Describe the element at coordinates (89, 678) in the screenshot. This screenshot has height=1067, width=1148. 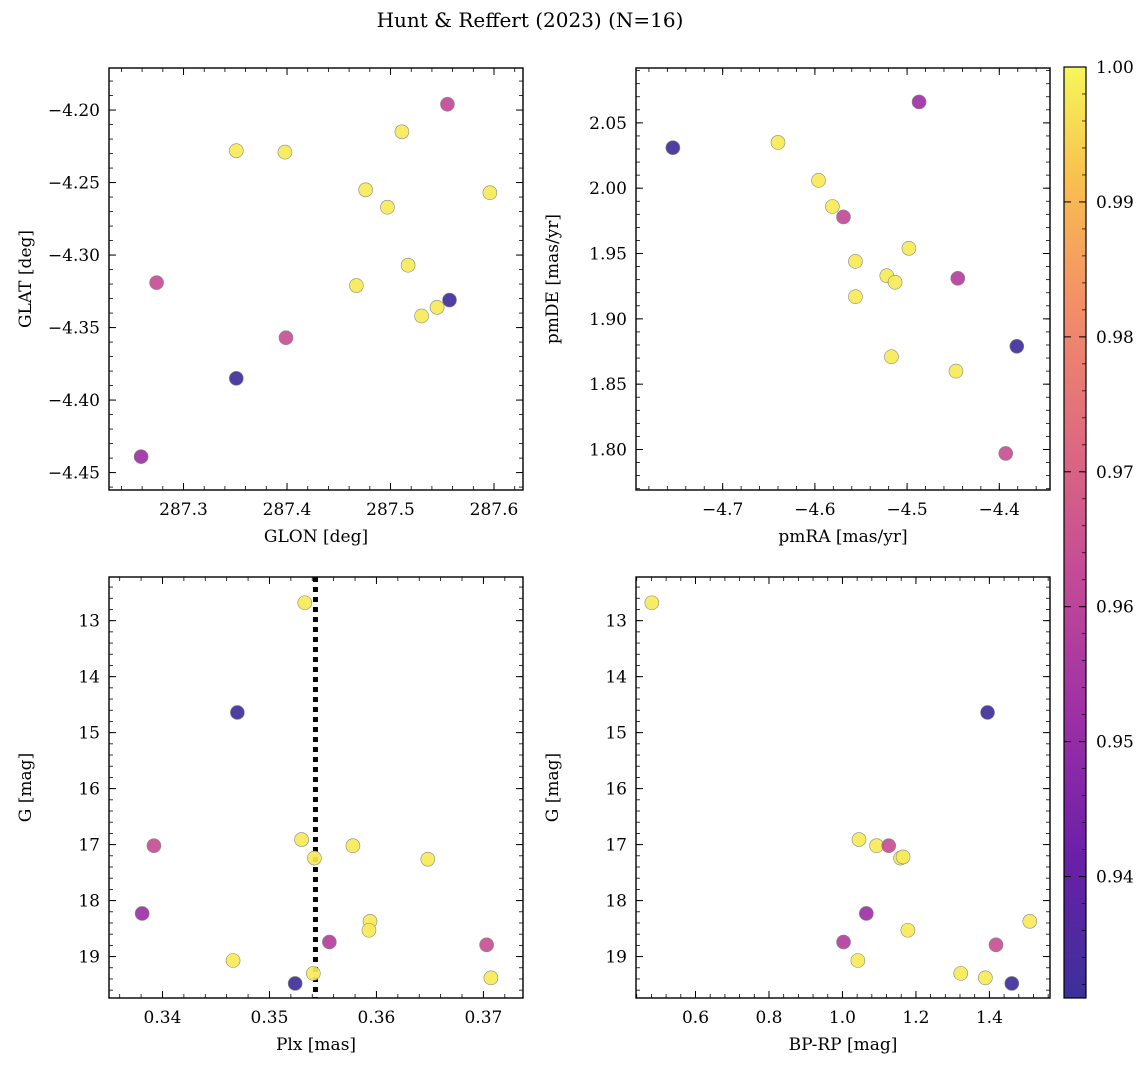
I see `y-tick-label: 14` at that location.